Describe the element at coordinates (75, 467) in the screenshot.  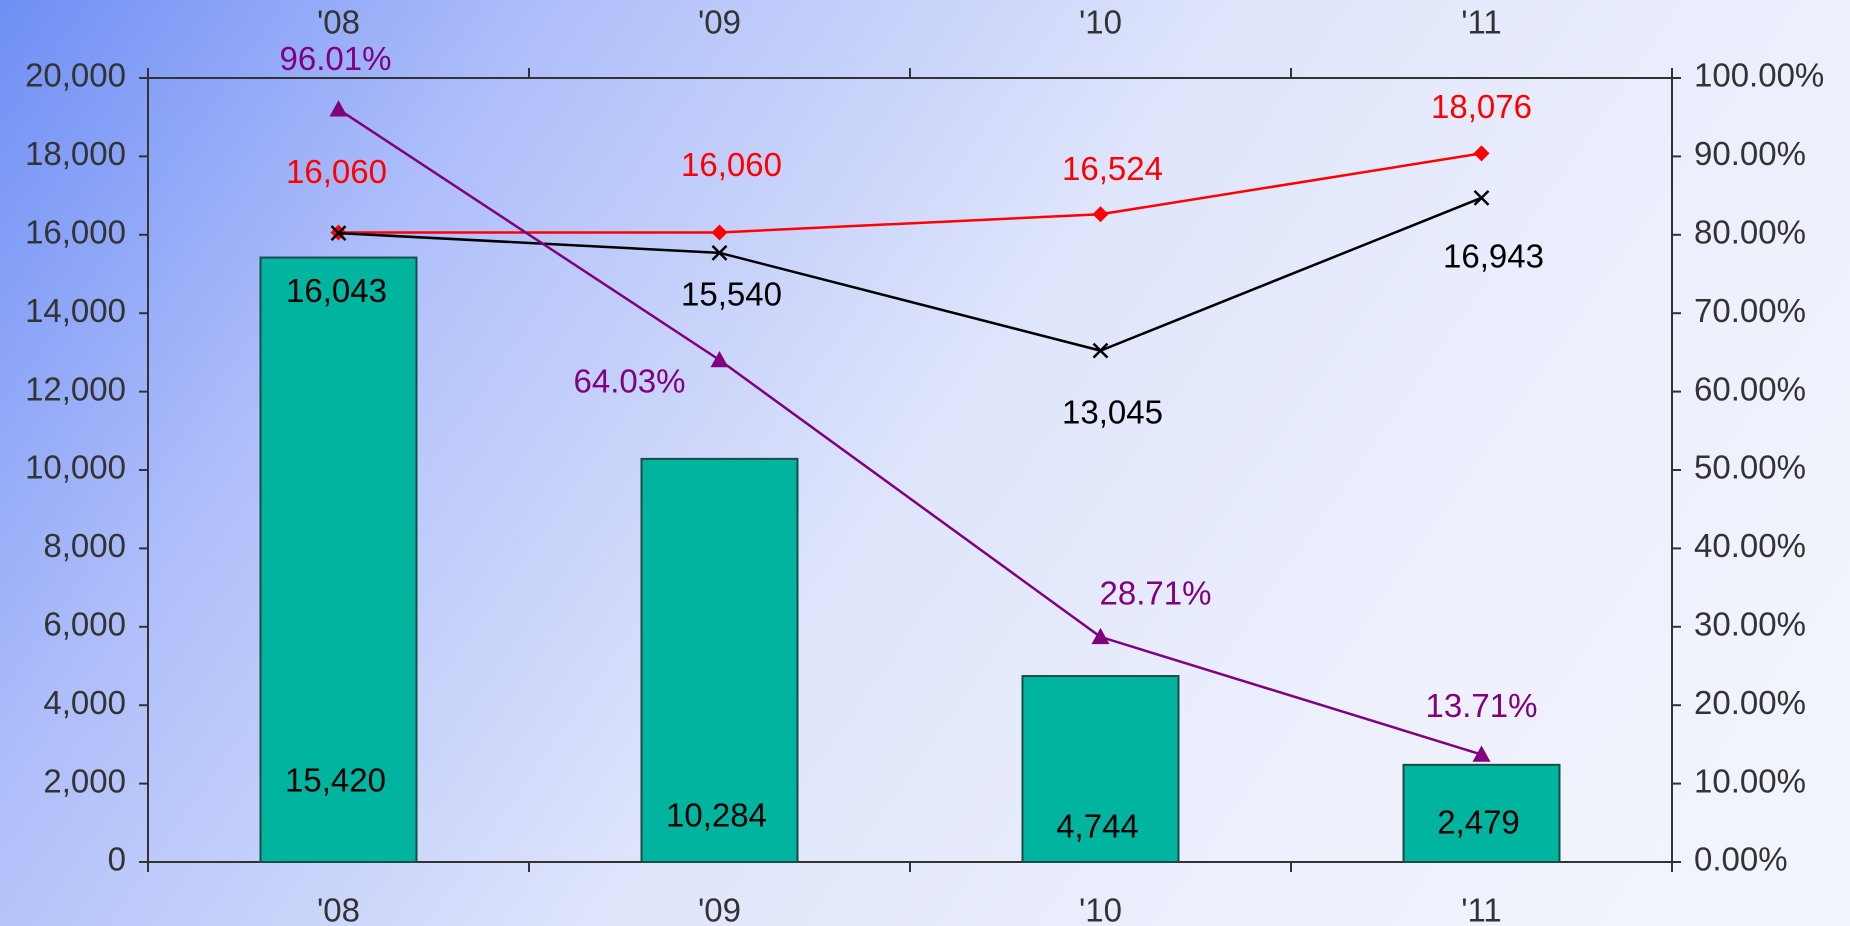
I see `y-tick-label: 10,000` at that location.